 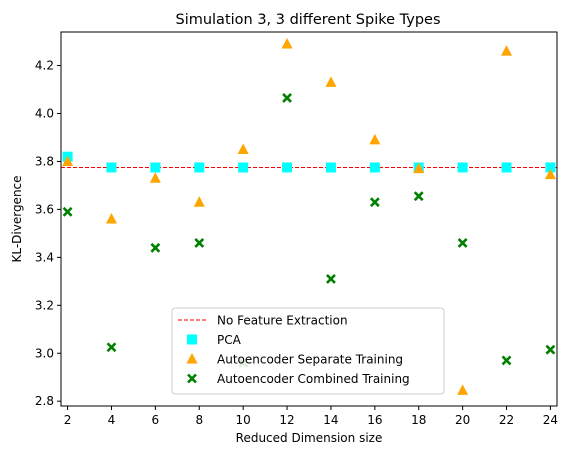 What do you see at coordinates (307, 20) in the screenshot?
I see `chart-title: Simulation 3, 3 different Spike Types` at bounding box center [307, 20].